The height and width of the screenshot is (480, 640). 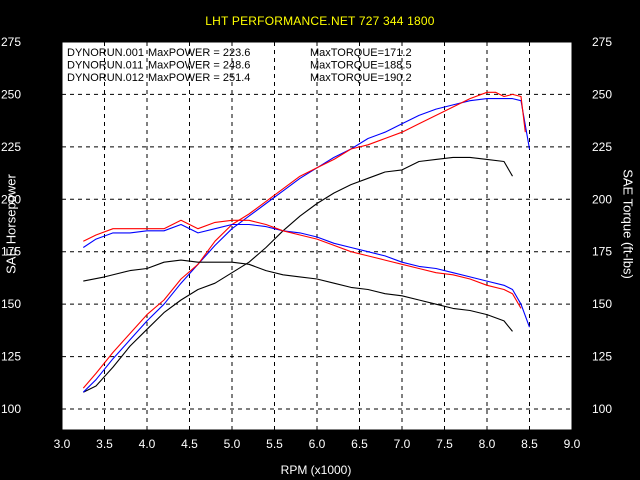 What do you see at coordinates (11, 42) in the screenshot?
I see `y-tick-label-left: 275` at bounding box center [11, 42].